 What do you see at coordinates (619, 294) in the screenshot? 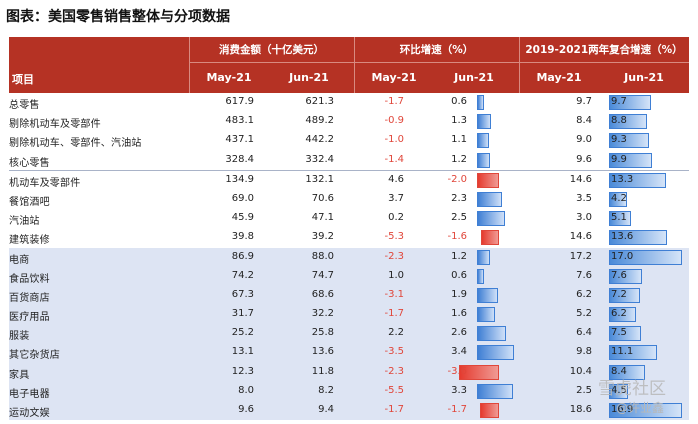
I see `cagr-jun: 7.2` at bounding box center [619, 294].